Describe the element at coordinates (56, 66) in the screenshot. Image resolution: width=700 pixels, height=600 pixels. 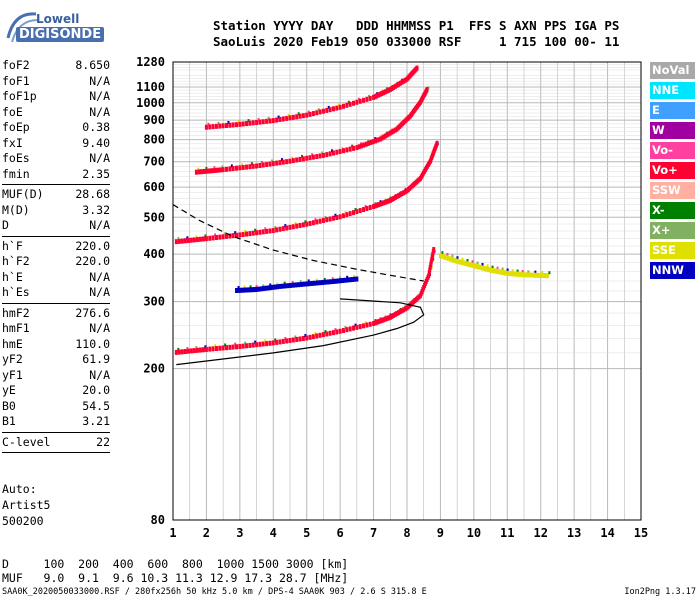
I see `param-row: foF2 8.650` at that location.